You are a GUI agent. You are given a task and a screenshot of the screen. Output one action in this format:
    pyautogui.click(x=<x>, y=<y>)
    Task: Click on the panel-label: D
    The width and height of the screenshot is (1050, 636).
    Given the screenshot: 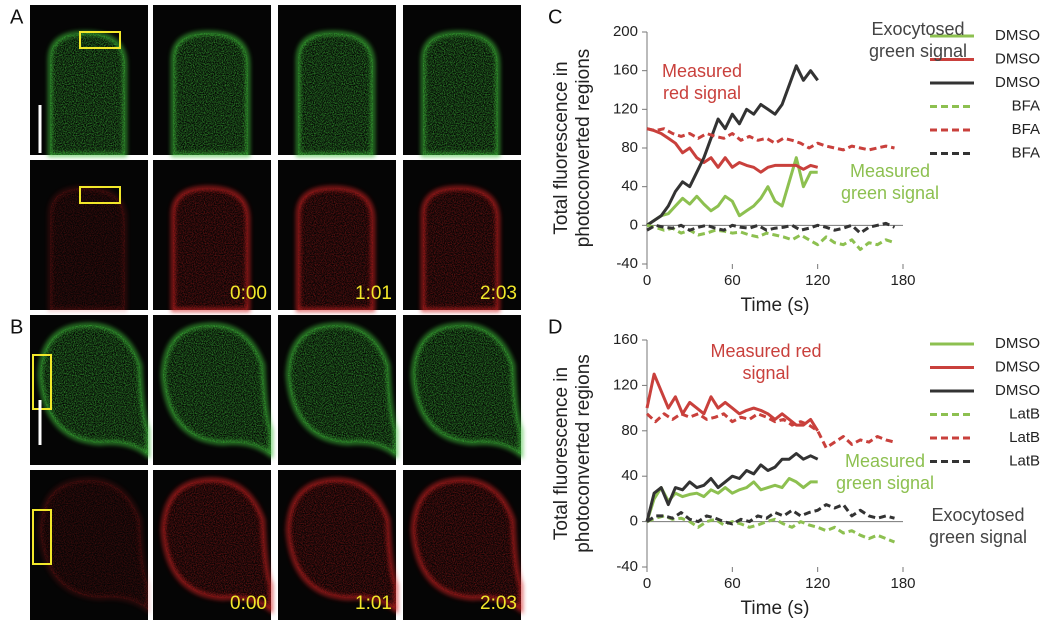 What is the action you would take?
    pyautogui.click(x=555, y=327)
    